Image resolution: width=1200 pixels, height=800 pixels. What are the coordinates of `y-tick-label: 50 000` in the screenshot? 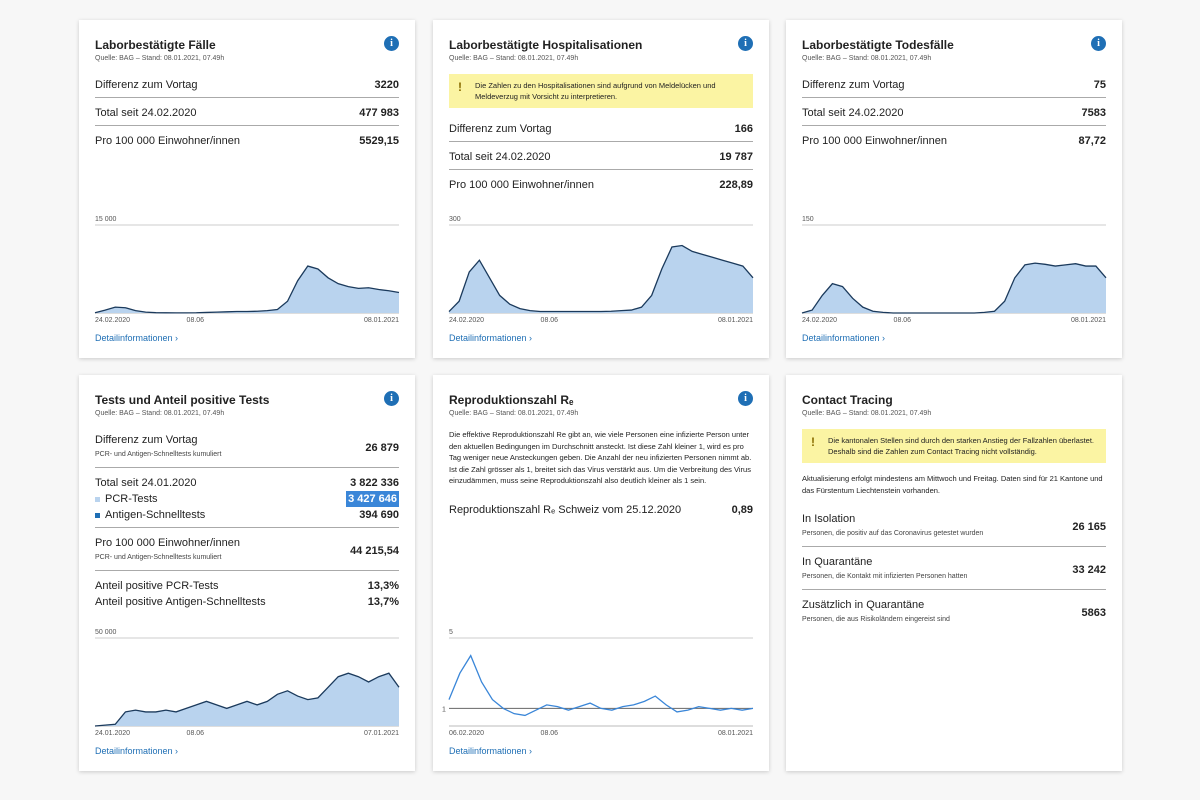 It's located at (106, 632).